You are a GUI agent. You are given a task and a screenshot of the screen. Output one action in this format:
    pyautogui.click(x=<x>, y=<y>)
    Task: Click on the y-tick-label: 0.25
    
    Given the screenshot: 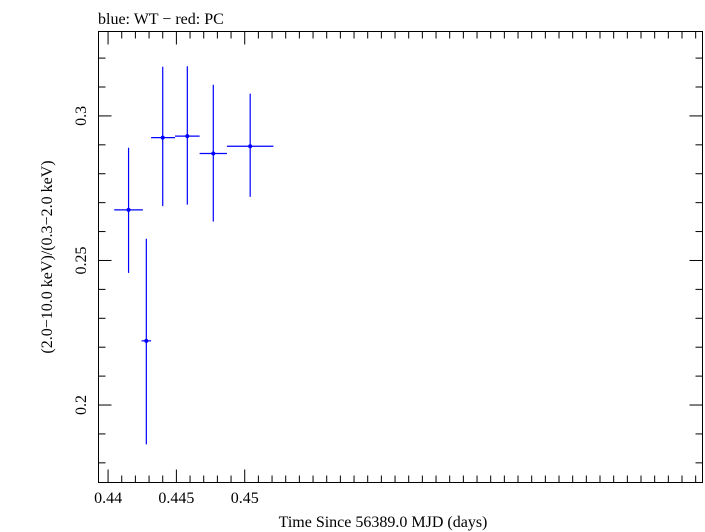 What is the action you would take?
    pyautogui.click(x=81, y=260)
    